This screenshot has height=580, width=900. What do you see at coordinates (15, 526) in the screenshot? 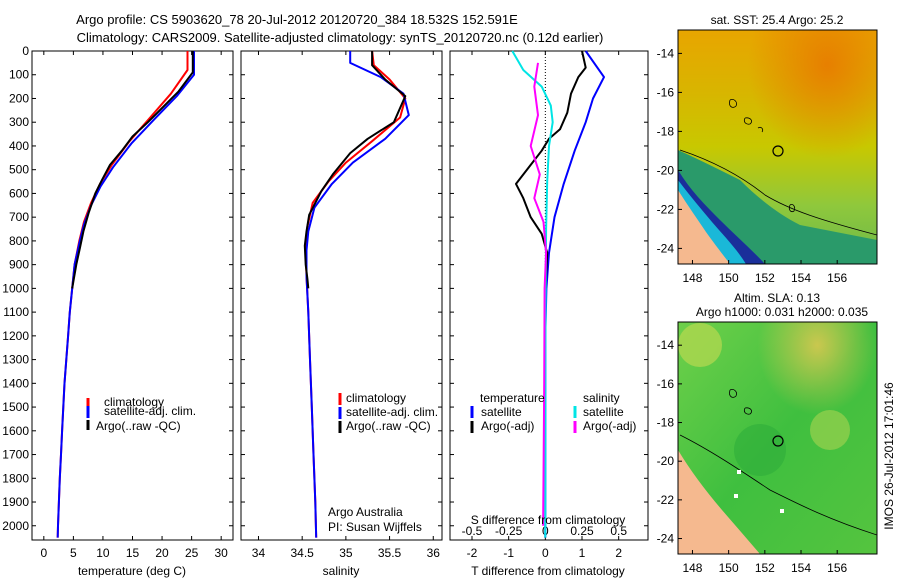
I see `y-tick-label: 2000` at bounding box center [15, 526].